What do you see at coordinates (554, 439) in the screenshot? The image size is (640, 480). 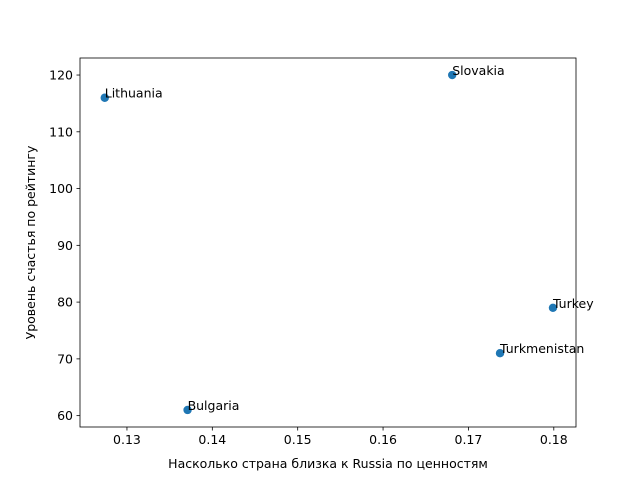 I see `x-tick-label: 0.18` at bounding box center [554, 439].